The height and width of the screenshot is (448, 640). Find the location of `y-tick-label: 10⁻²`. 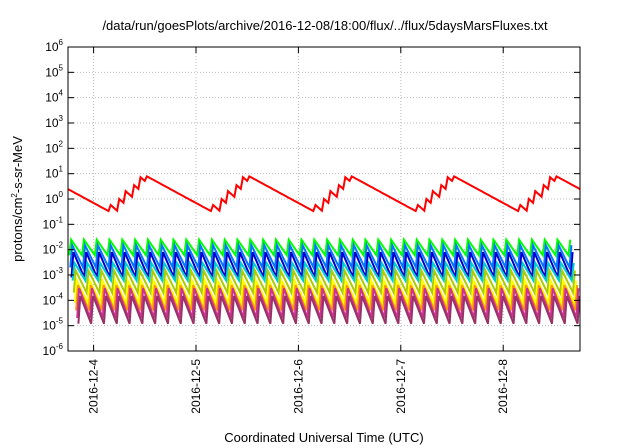

y-tick-label: 10⁻² is located at coordinates (53, 249).